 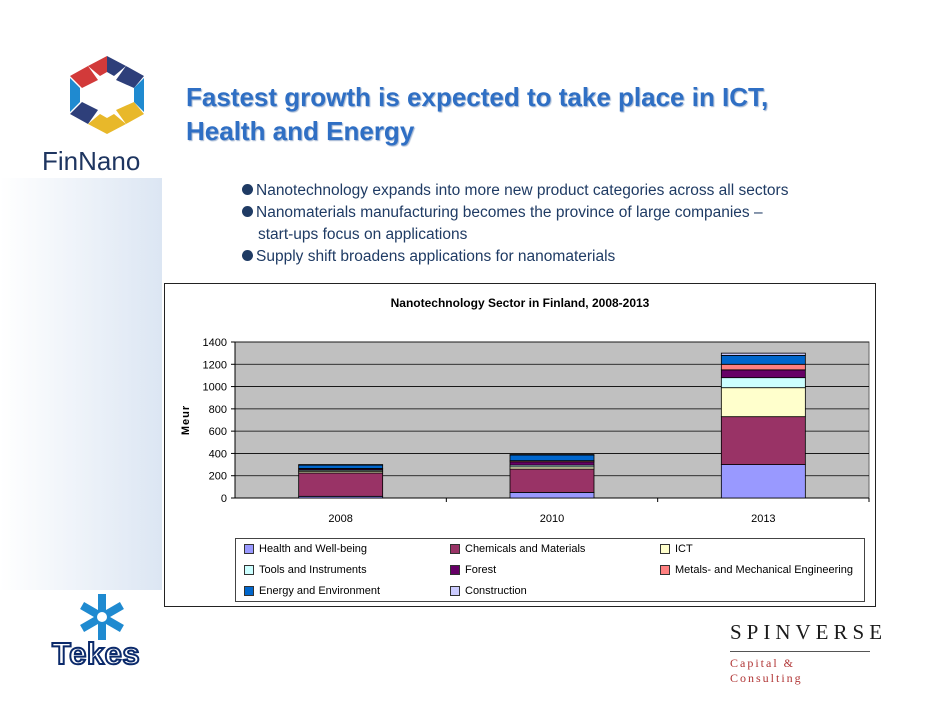 What do you see at coordinates (218, 410) in the screenshot?
I see `y-tick-label: 800` at bounding box center [218, 410].